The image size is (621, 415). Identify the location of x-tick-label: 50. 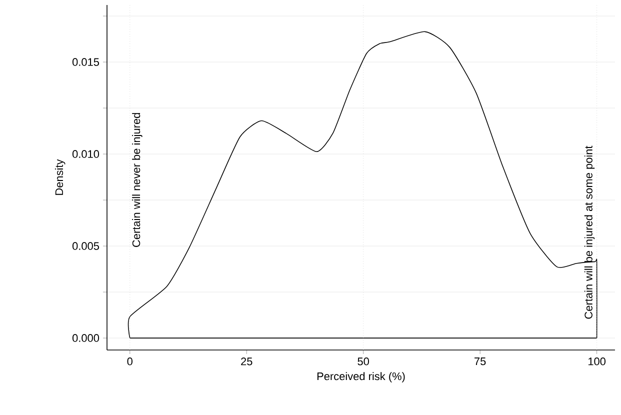
(363, 362).